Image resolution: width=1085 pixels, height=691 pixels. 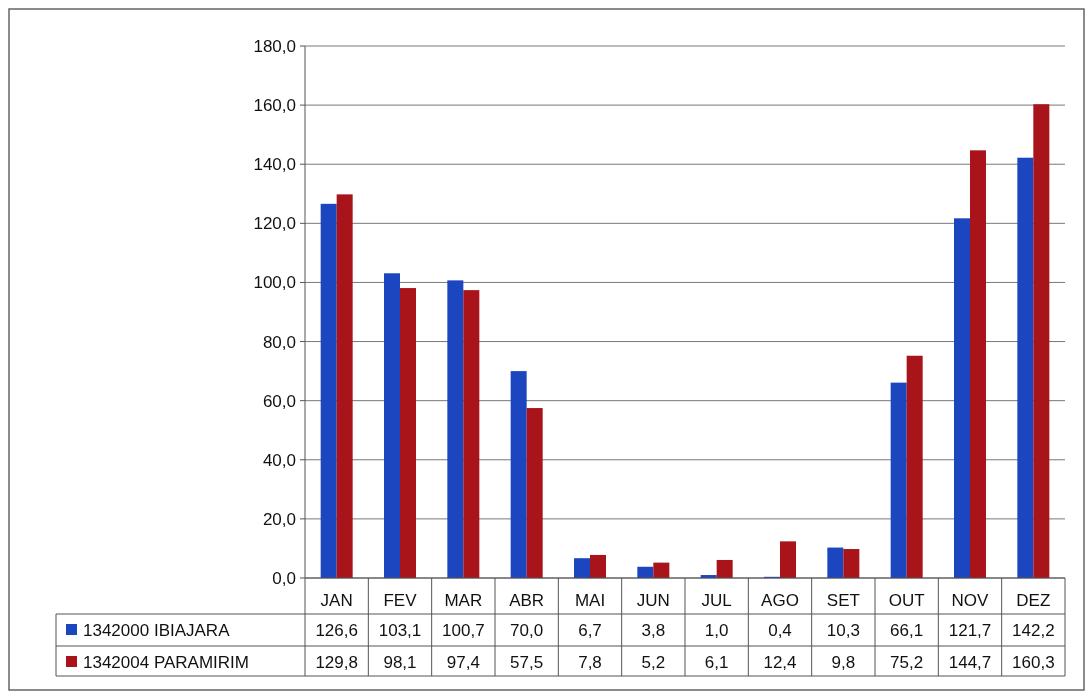 I want to click on x-tick-label: JAN, so click(x=336, y=600).